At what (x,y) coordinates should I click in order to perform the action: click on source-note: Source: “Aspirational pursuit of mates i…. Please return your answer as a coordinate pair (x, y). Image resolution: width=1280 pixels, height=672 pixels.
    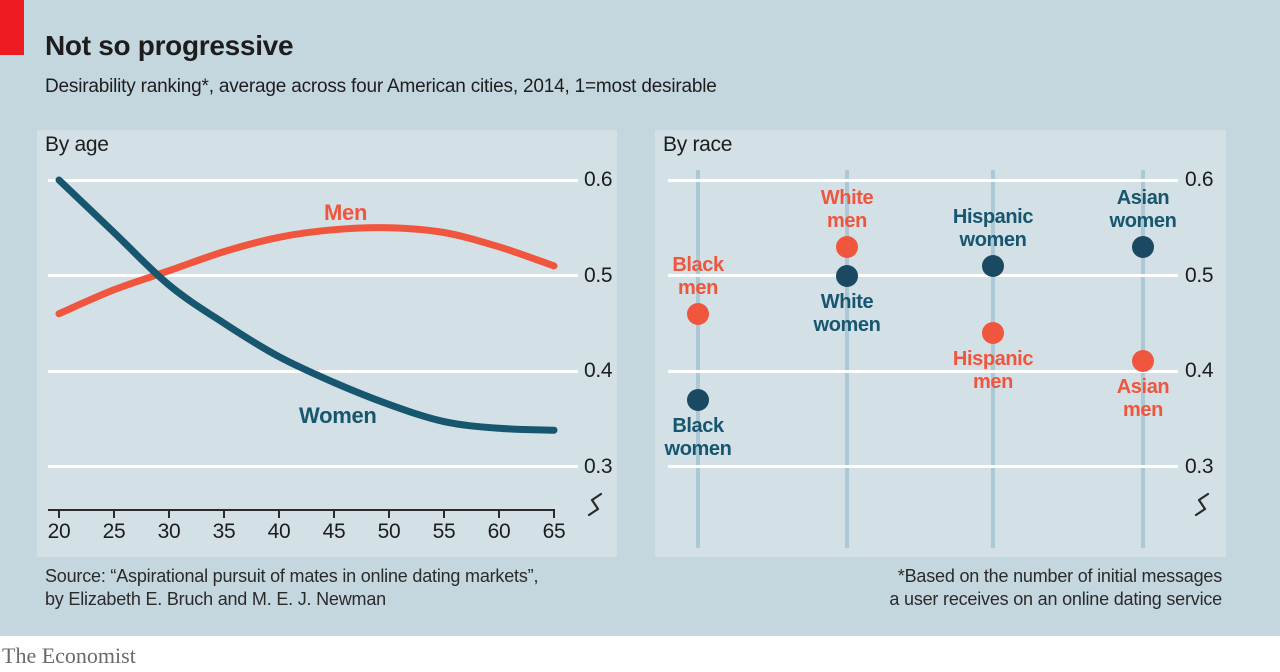
    Looking at the image, I should click on (292, 587).